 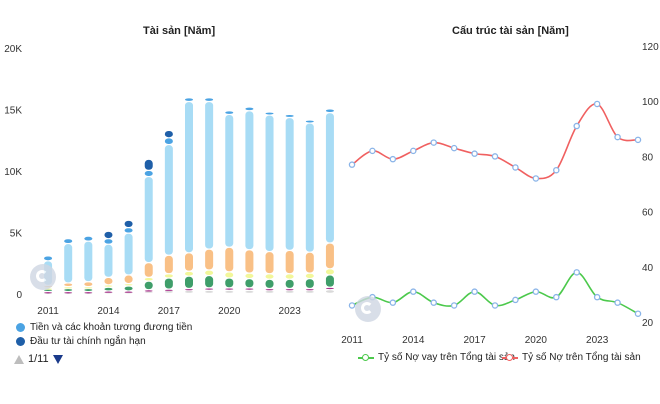 What do you see at coordinates (13, 49) in the screenshot?
I see `y-tick-label: 20K` at bounding box center [13, 49].